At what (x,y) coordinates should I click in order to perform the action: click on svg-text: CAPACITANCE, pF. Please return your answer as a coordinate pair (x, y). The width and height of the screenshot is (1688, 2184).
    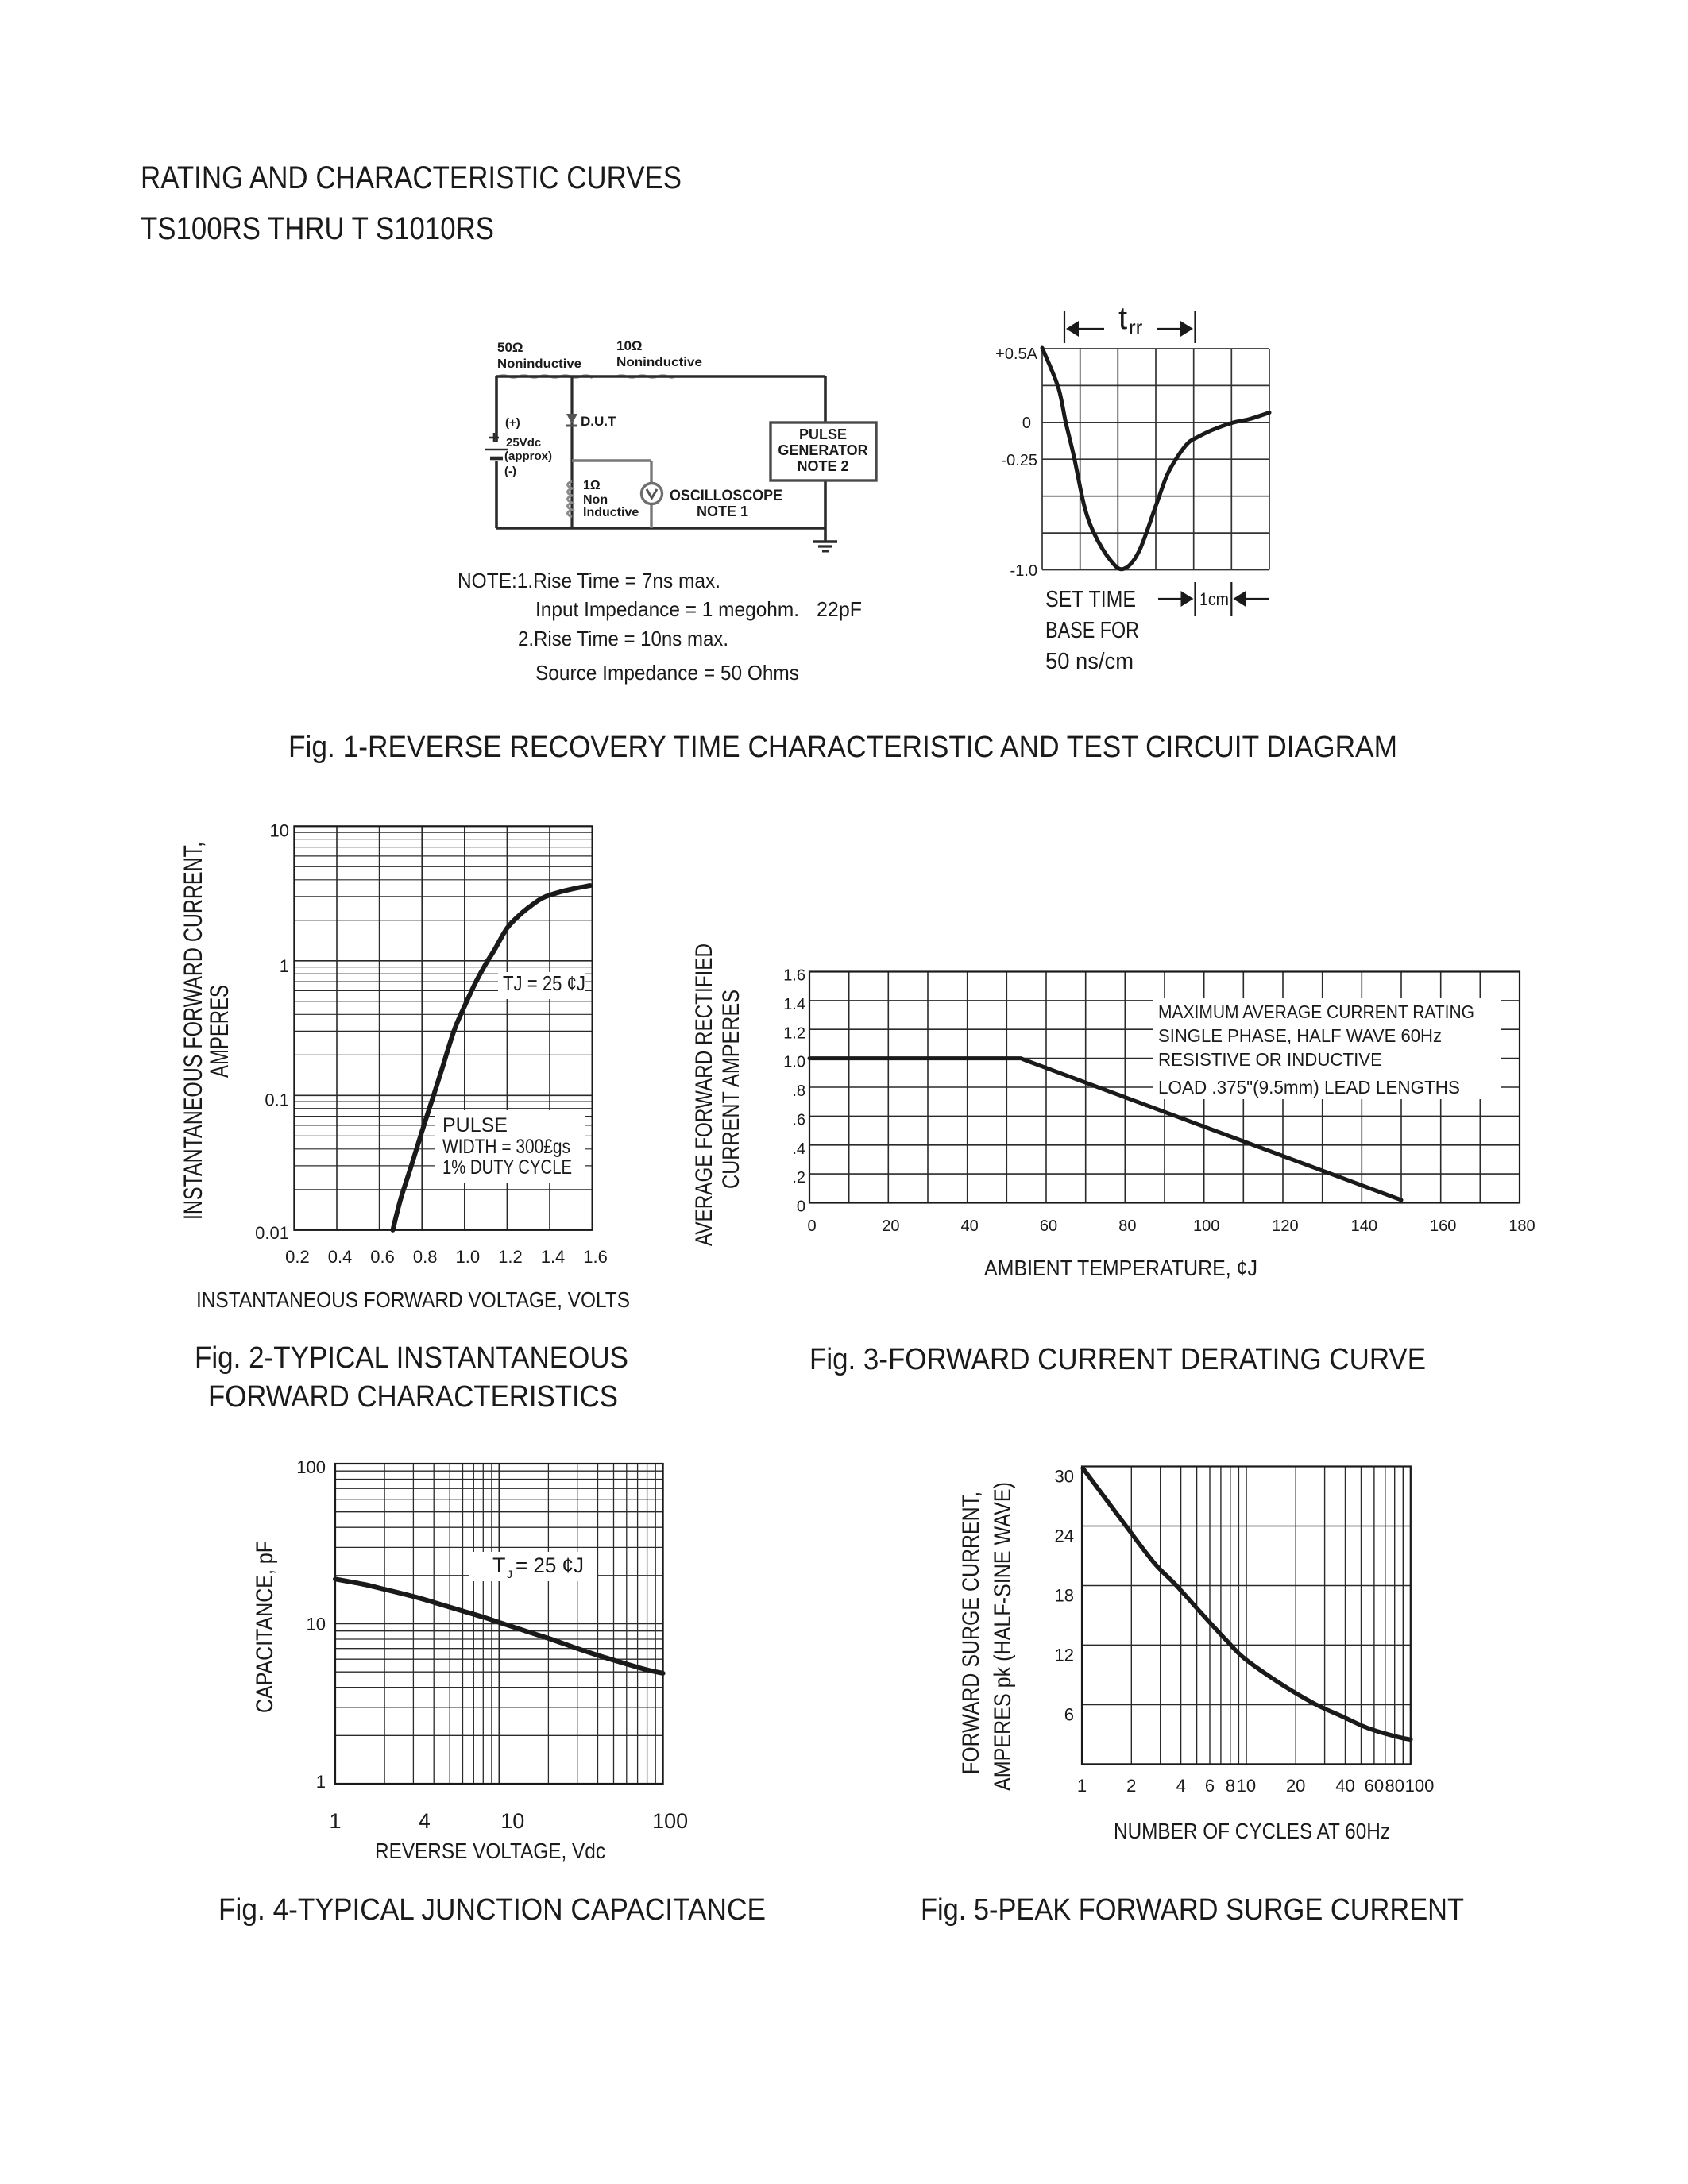
    Looking at the image, I should click on (265, 1627).